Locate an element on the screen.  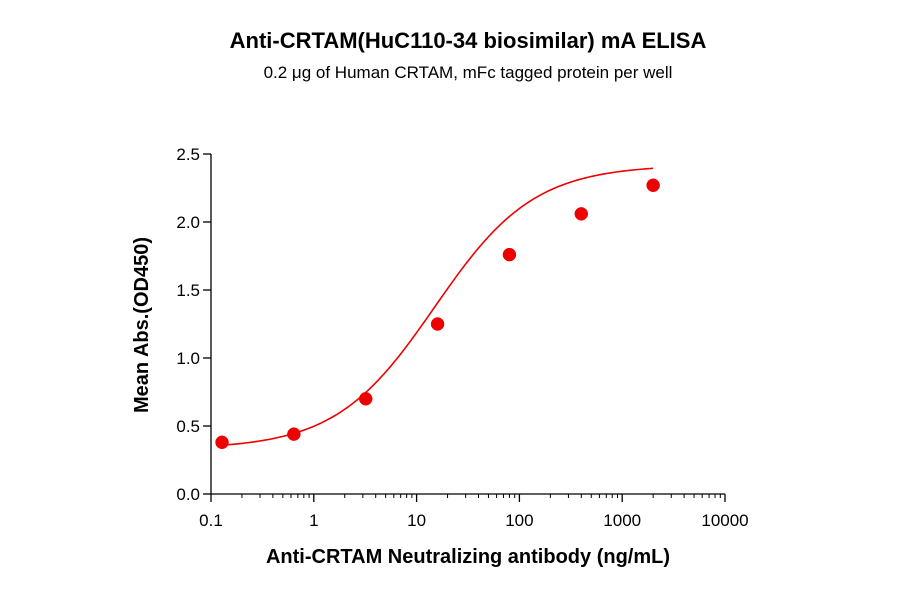
x-tick-label: 10 is located at coordinates (416, 520).